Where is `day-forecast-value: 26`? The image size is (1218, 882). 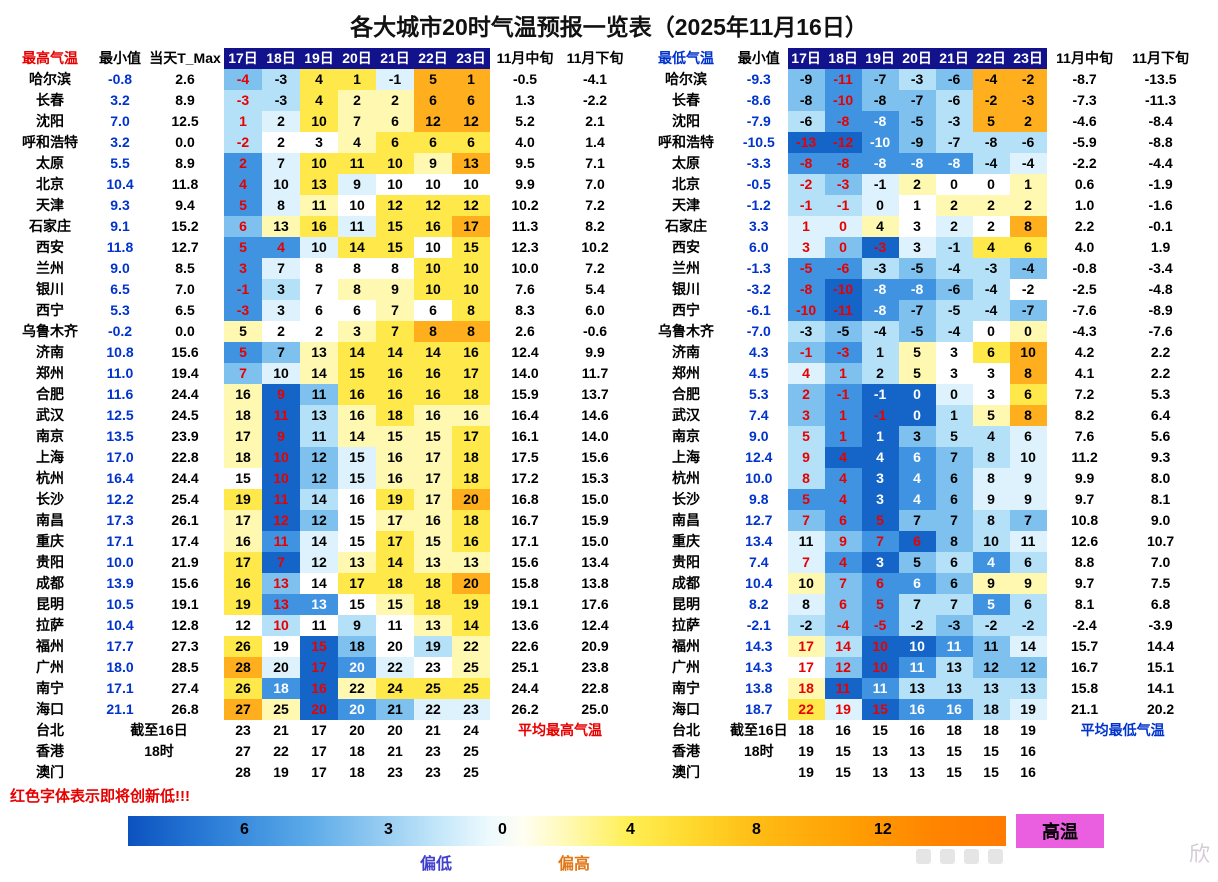 day-forecast-value: 26 is located at coordinates (243, 646).